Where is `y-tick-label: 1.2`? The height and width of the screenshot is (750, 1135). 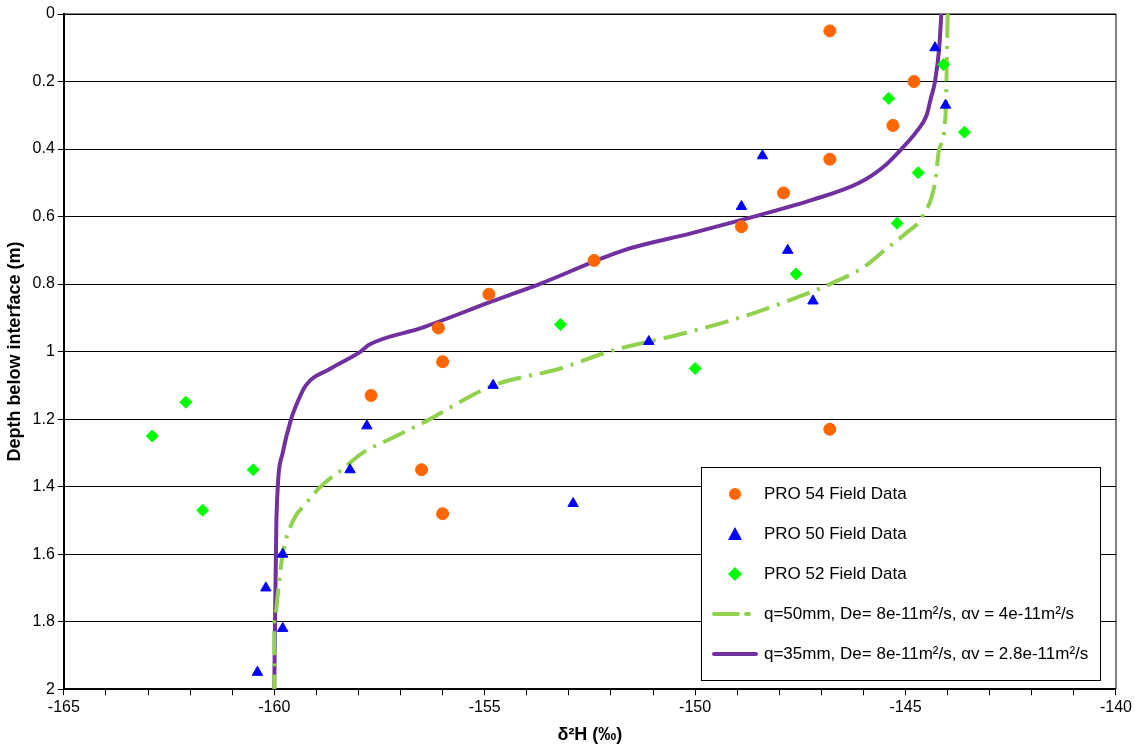 y-tick-label: 1.2 is located at coordinates (43, 418).